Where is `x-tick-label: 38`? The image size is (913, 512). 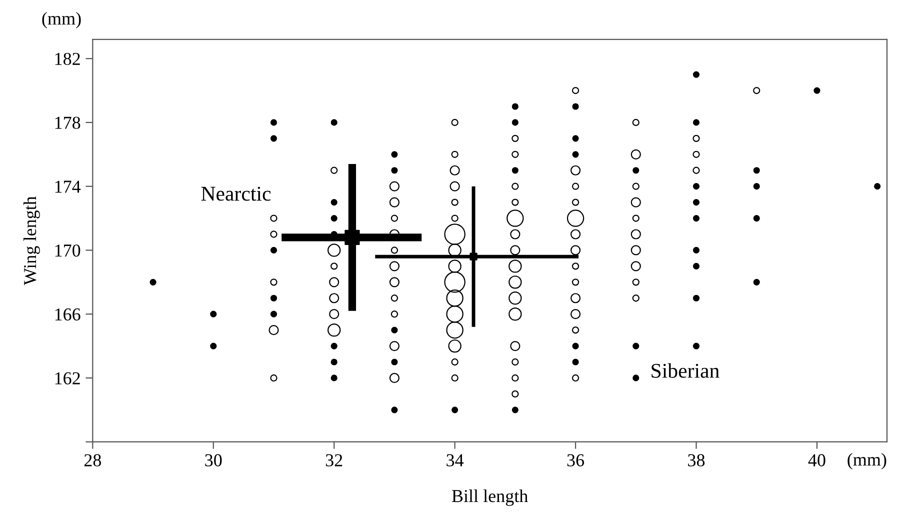 x-tick-label: 38 is located at coordinates (696, 460).